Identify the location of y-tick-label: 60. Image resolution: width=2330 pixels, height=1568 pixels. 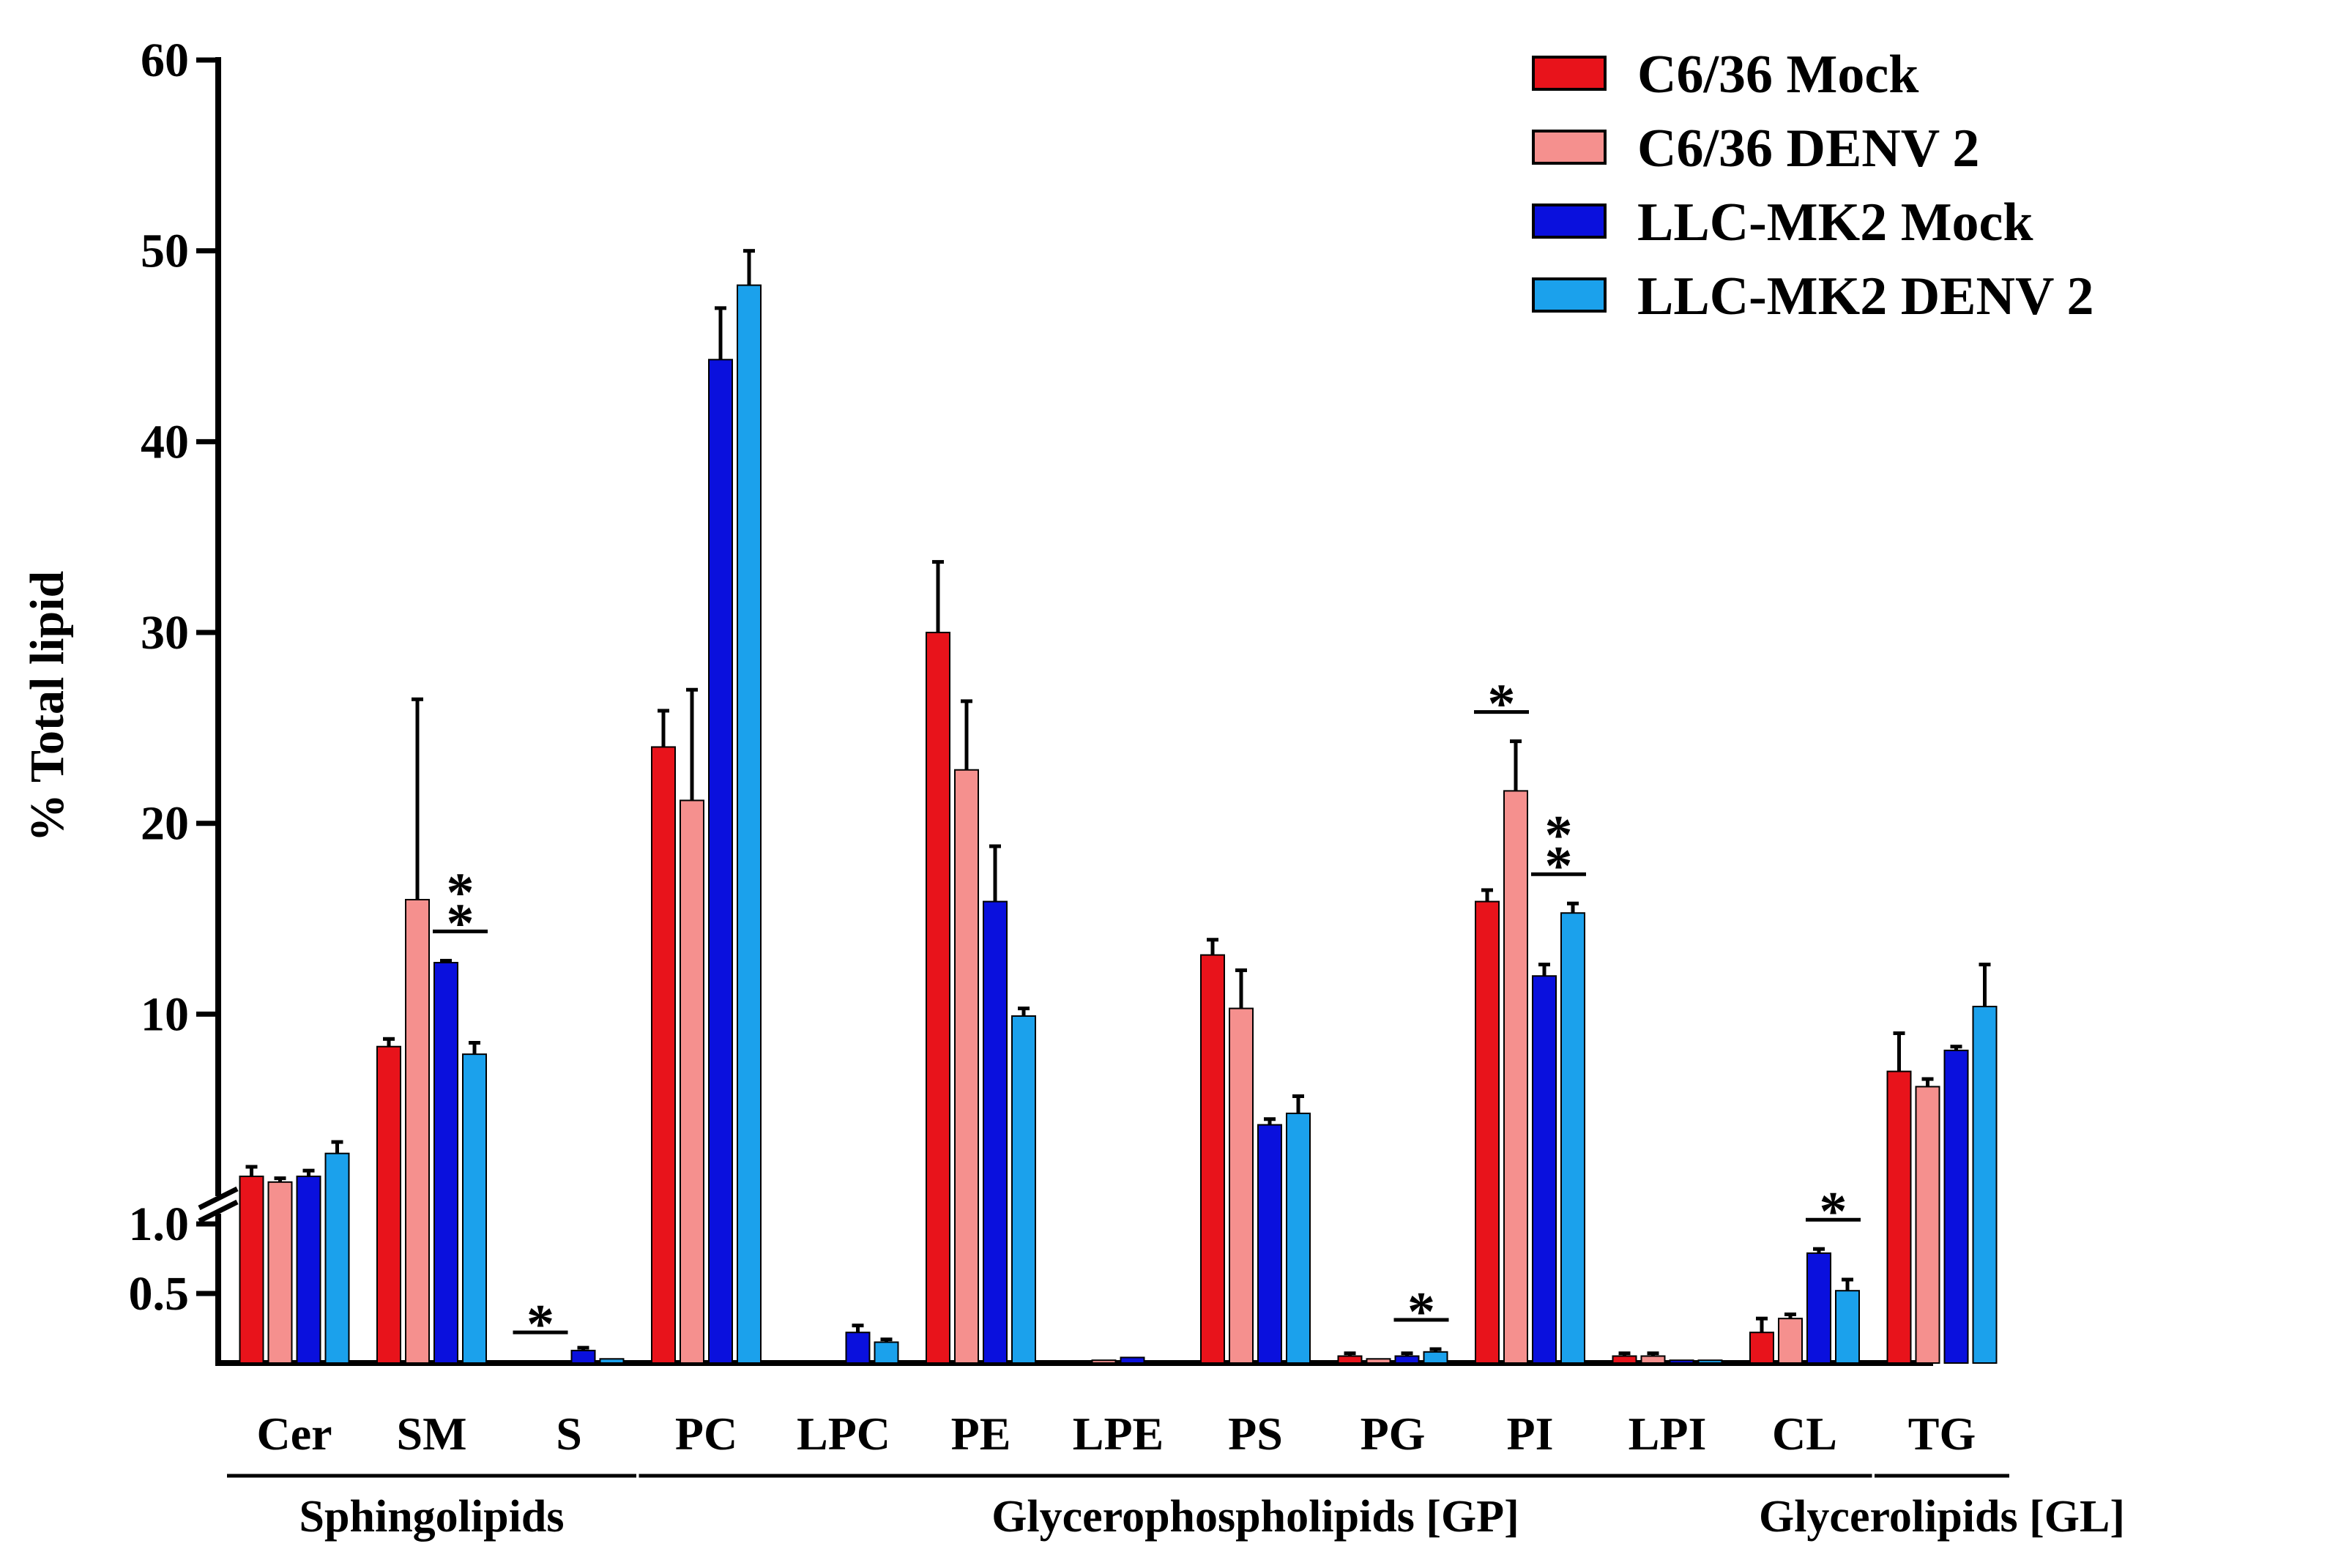
(165, 60).